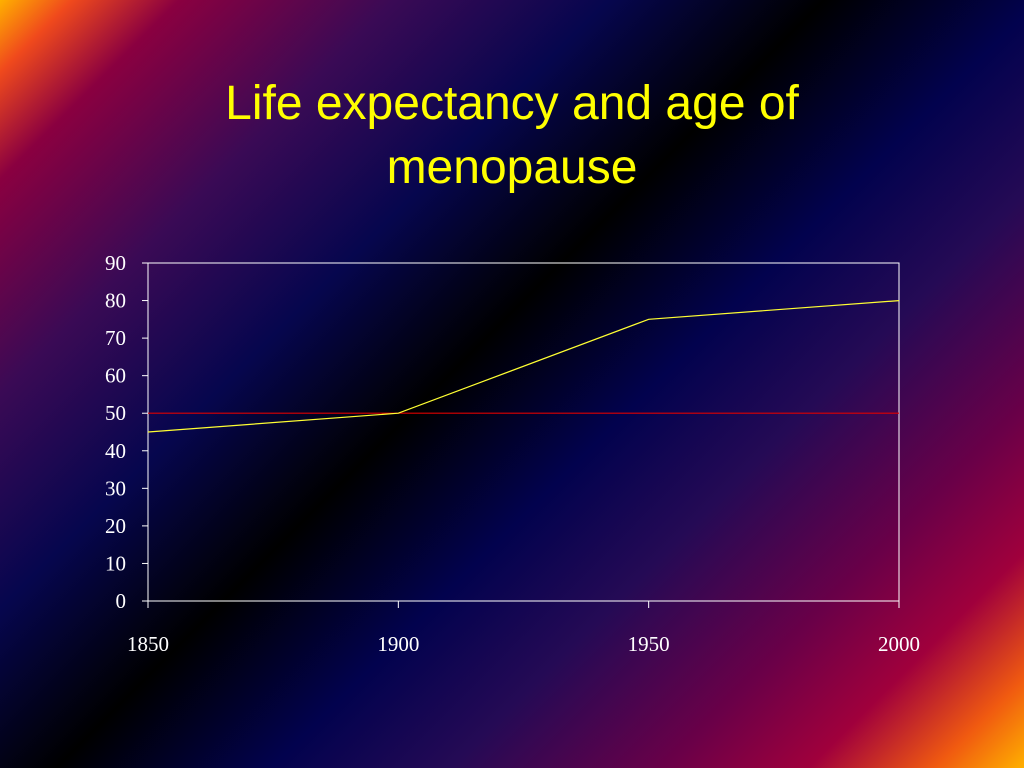  I want to click on y-tick-label: 60, so click(115, 376).